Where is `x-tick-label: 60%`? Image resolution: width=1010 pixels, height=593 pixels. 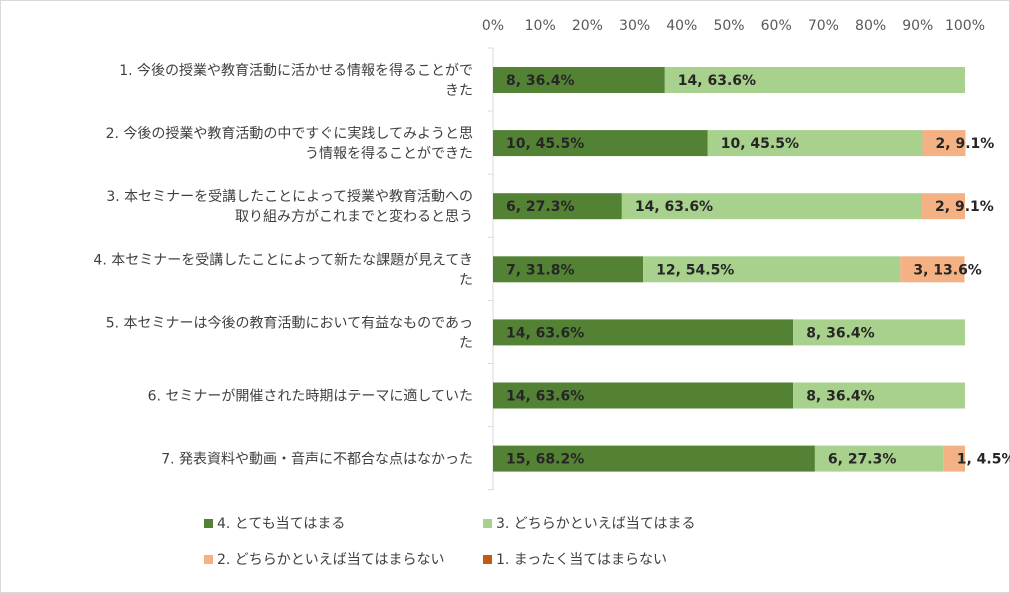
x-tick-label: 60% is located at coordinates (776, 26).